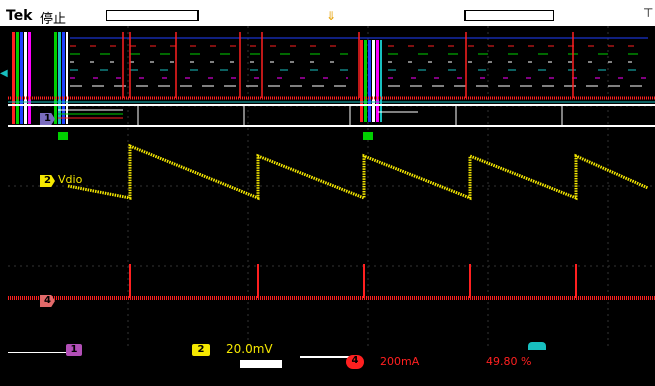  What do you see at coordinates (331, 282) in the screenshot?
I see `ch4-trace` at bounding box center [331, 282].